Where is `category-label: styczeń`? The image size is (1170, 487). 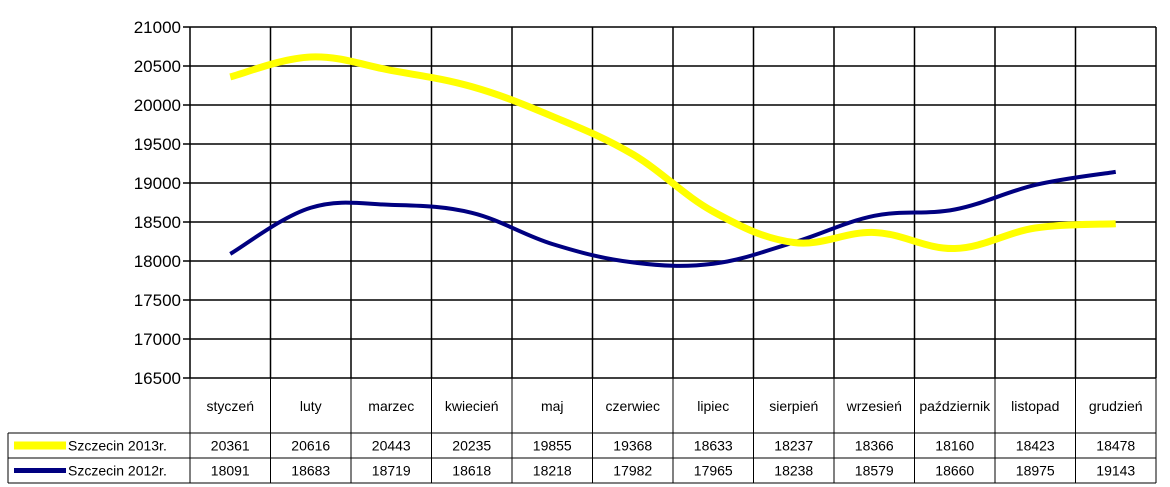 category-label: styczeń is located at coordinates (230, 406).